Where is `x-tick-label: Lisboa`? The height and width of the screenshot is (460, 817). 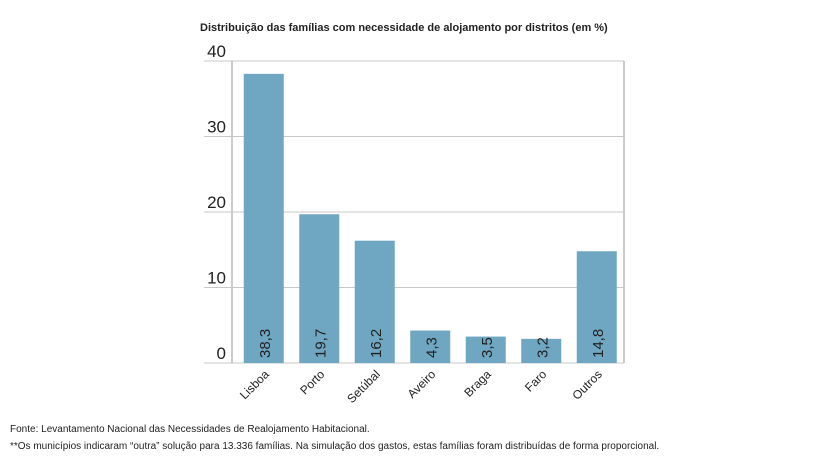 x-tick-label: Lisboa is located at coordinates (254, 384).